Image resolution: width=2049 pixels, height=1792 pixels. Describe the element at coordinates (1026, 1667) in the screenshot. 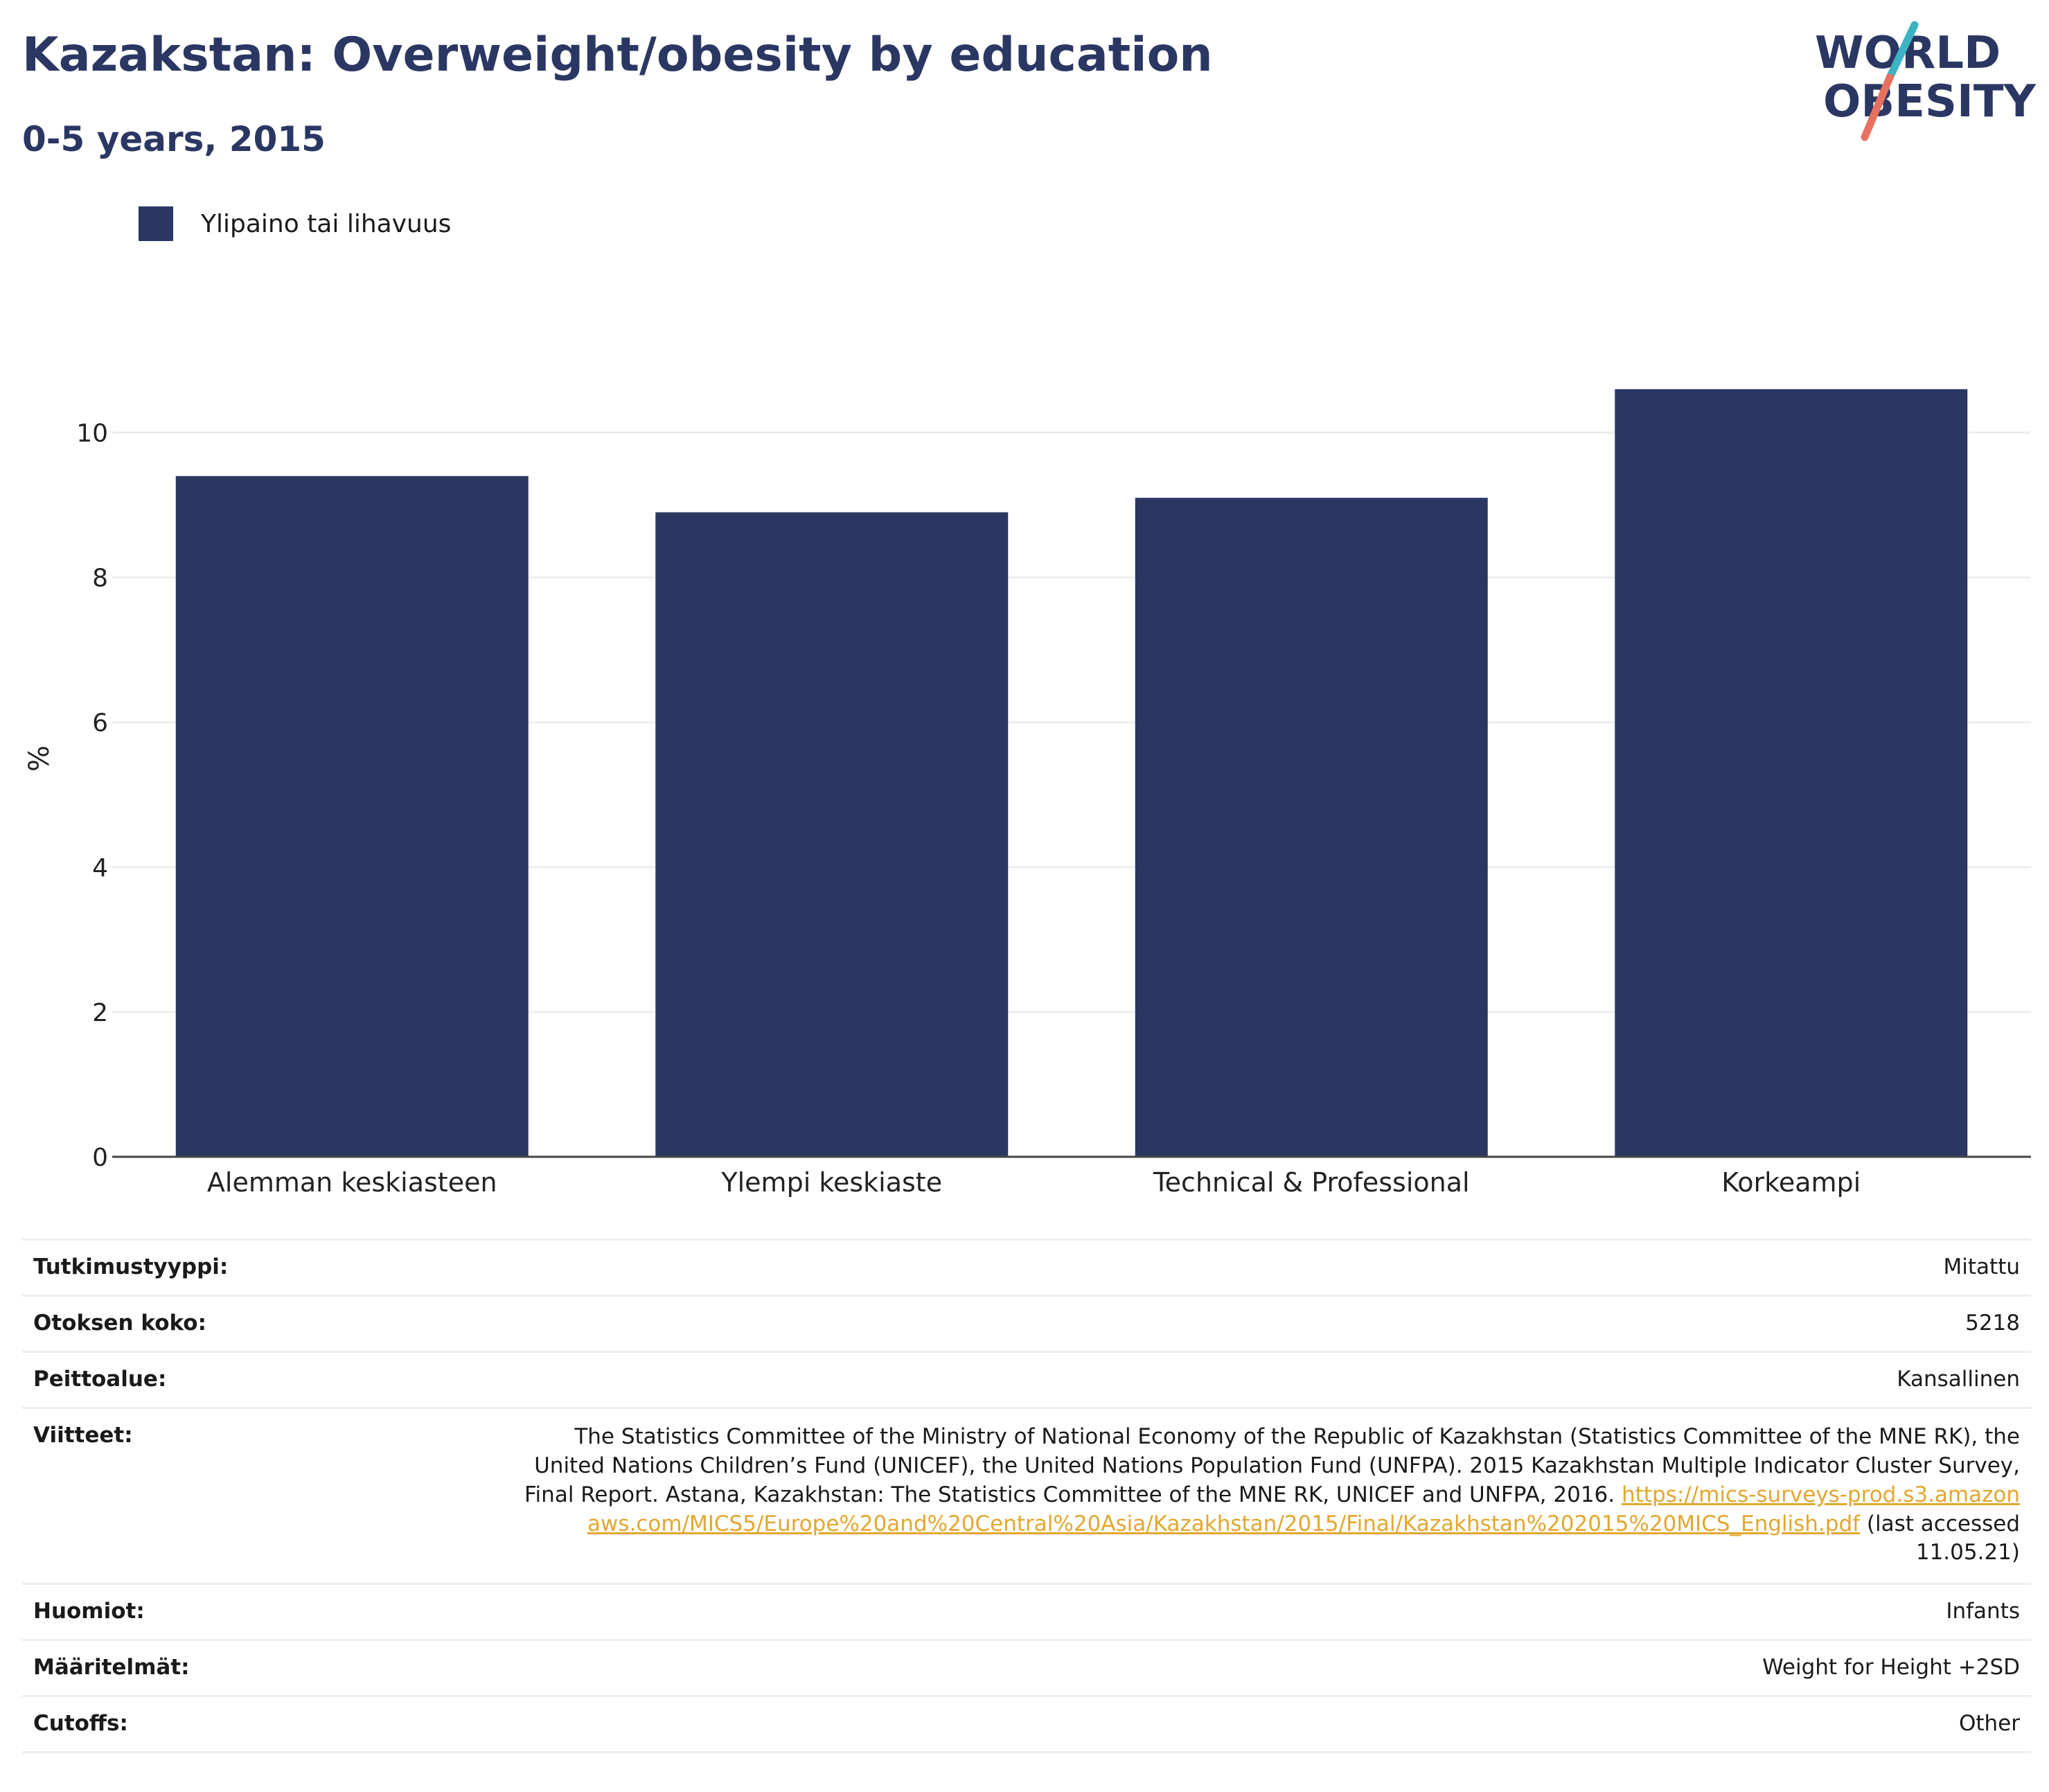

I see `info-row-definitions: Määritelmät: Weight for Height +2SD` at that location.